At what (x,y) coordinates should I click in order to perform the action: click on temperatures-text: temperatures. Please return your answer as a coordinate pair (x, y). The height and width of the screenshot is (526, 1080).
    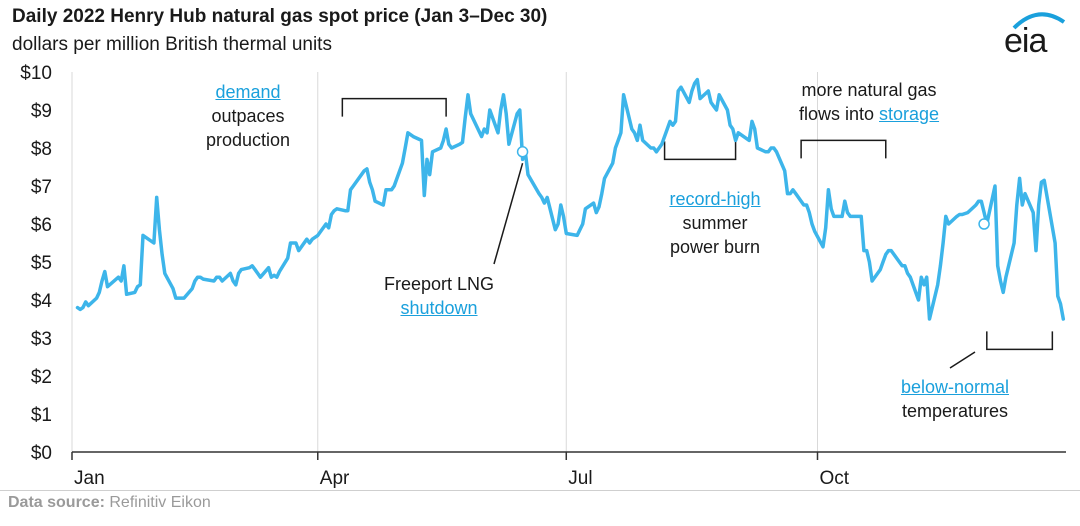
    Looking at the image, I should click on (955, 411).